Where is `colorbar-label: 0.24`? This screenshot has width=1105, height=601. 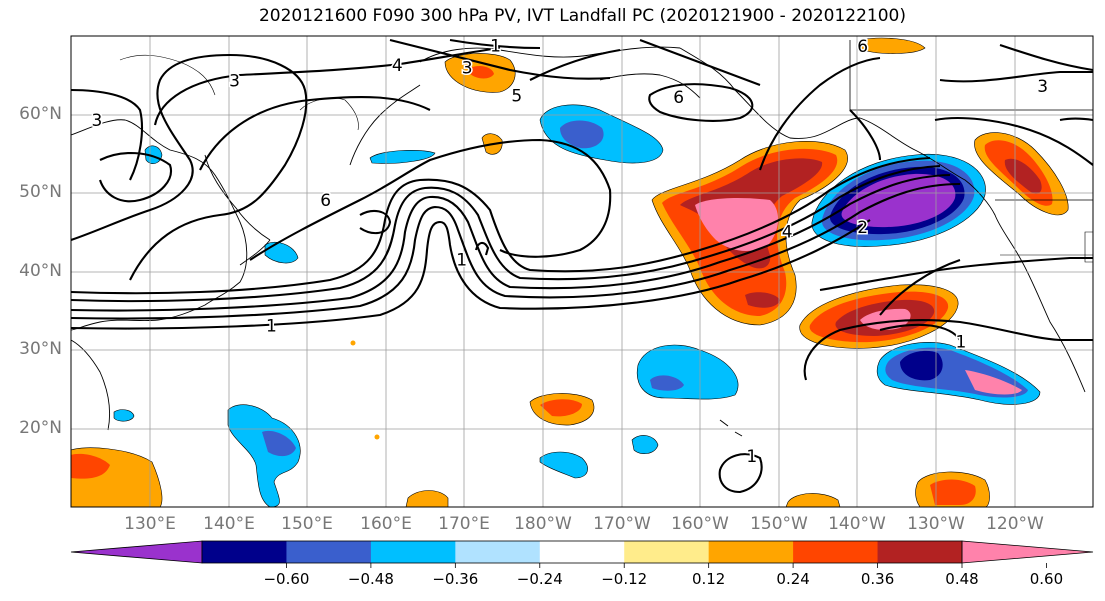 colorbar-label: 0.24 is located at coordinates (793, 579).